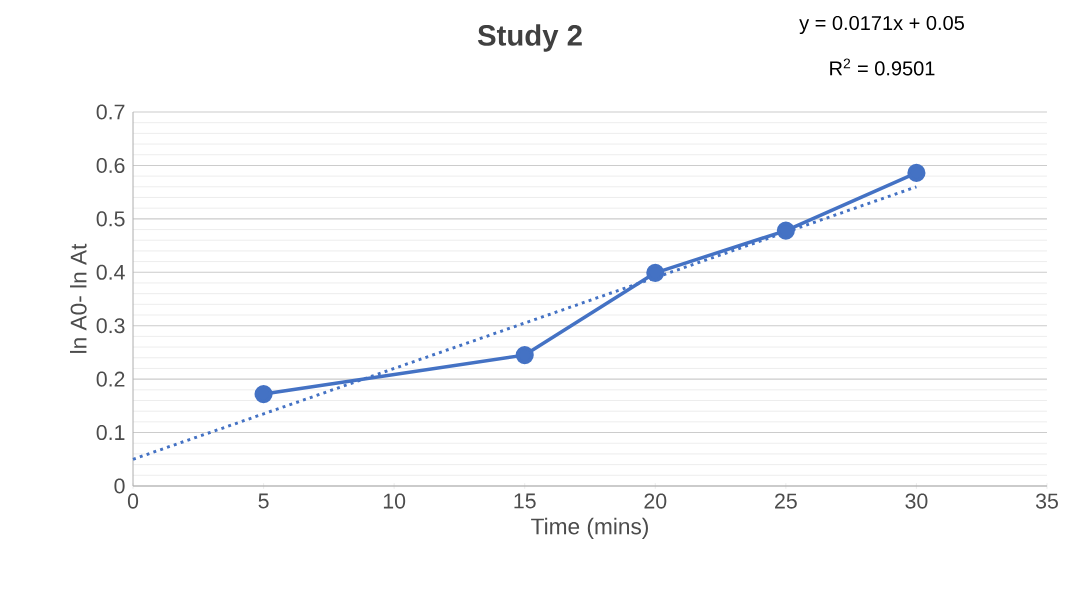 This screenshot has width=1070, height=606. Describe the element at coordinates (916, 501) in the screenshot. I see `x-tick-label: 30` at that location.